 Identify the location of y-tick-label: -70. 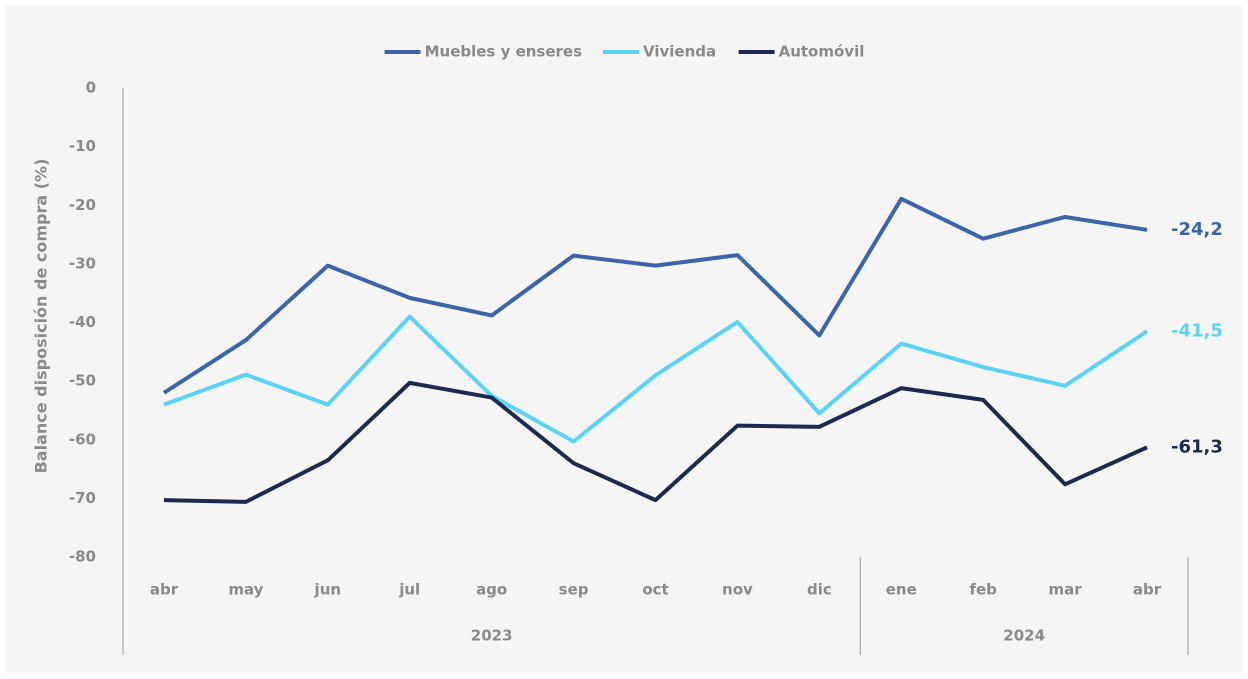
(82, 498).